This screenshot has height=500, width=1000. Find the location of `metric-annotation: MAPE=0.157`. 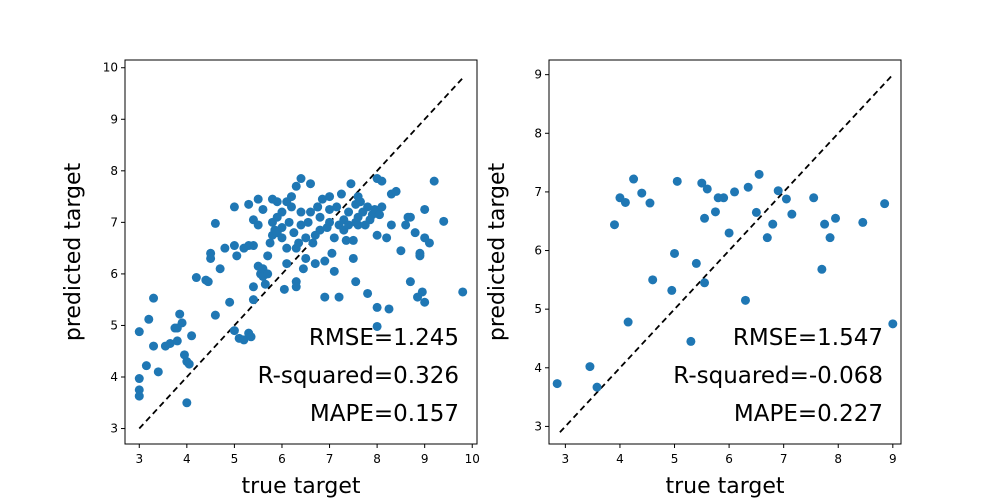

metric-annotation: MAPE=0.157 is located at coordinates (384, 414).